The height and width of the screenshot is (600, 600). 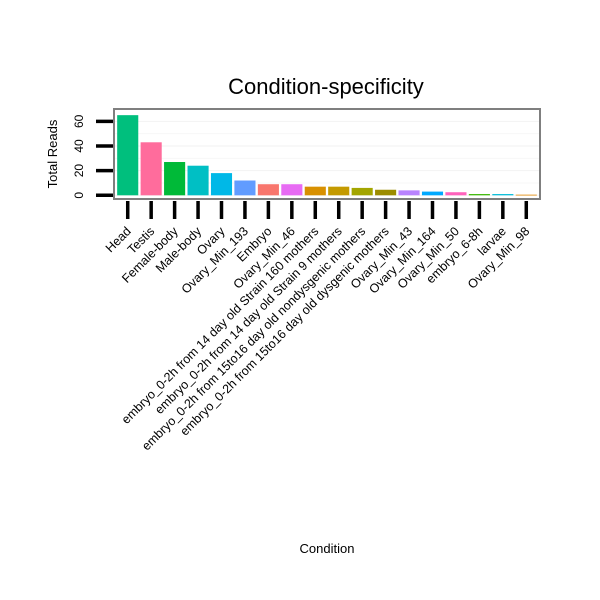 What do you see at coordinates (79, 171) in the screenshot?
I see `y-tick-label: 20` at bounding box center [79, 171].